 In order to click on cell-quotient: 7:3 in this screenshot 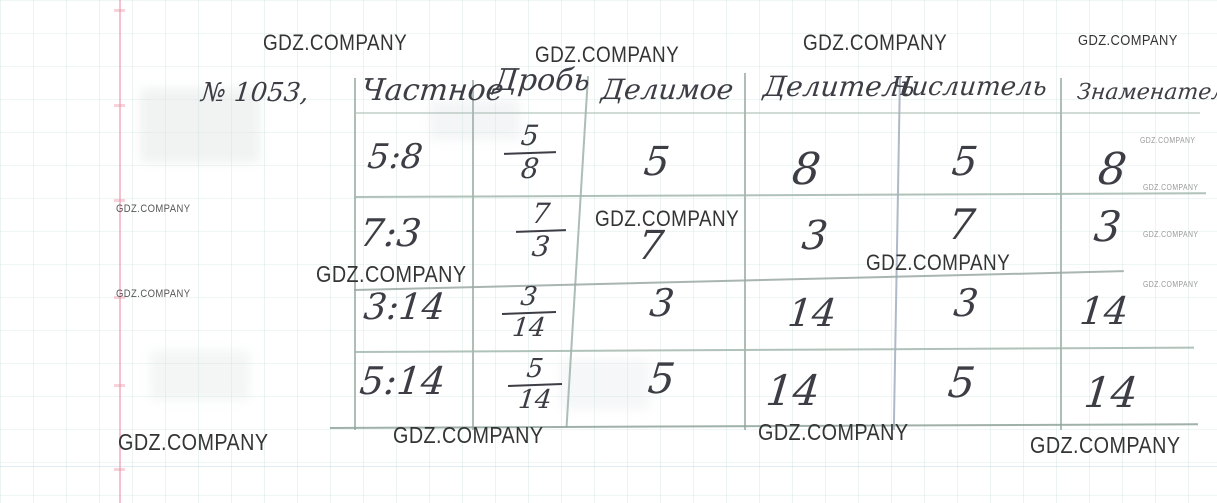, I will do `click(390, 233)`.